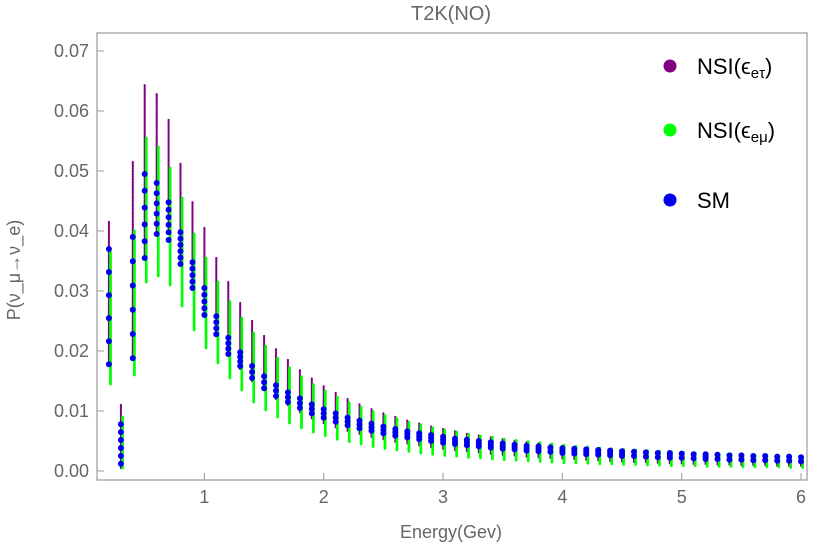 The width and height of the screenshot is (817, 547). I want to click on legend-label: SM, so click(713, 200).